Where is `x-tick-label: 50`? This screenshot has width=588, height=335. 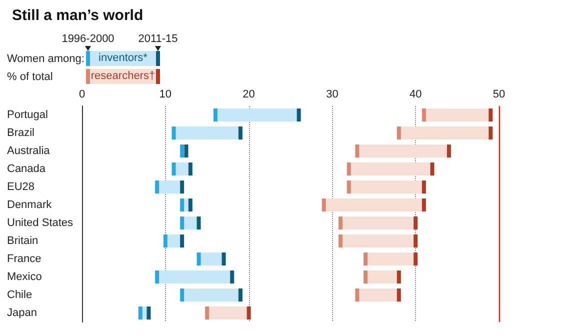
x-tick-label: 50 is located at coordinates (499, 94).